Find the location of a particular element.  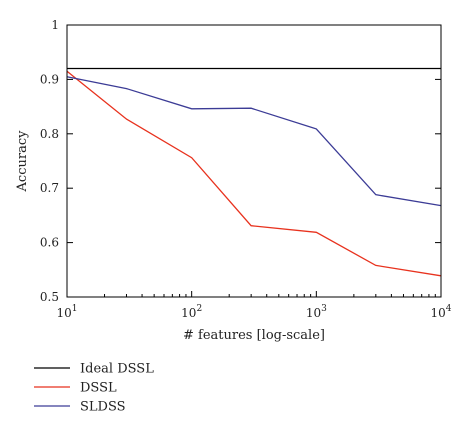

y-tick-label: 1 is located at coordinates (55, 25).